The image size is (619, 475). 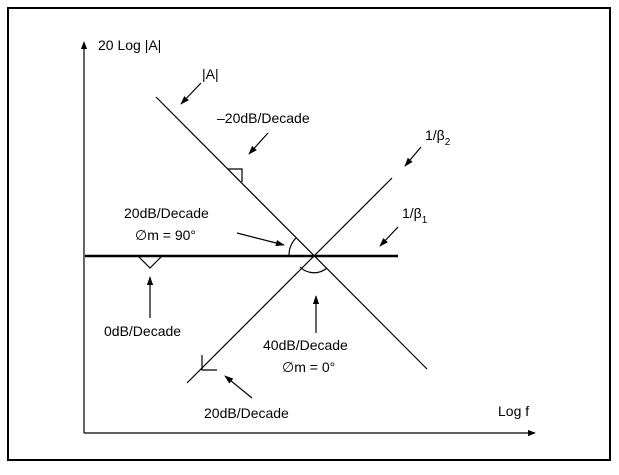 What do you see at coordinates (166, 213) in the screenshot?
I see `slope-upper-label: 20dB/Decade` at bounding box center [166, 213].